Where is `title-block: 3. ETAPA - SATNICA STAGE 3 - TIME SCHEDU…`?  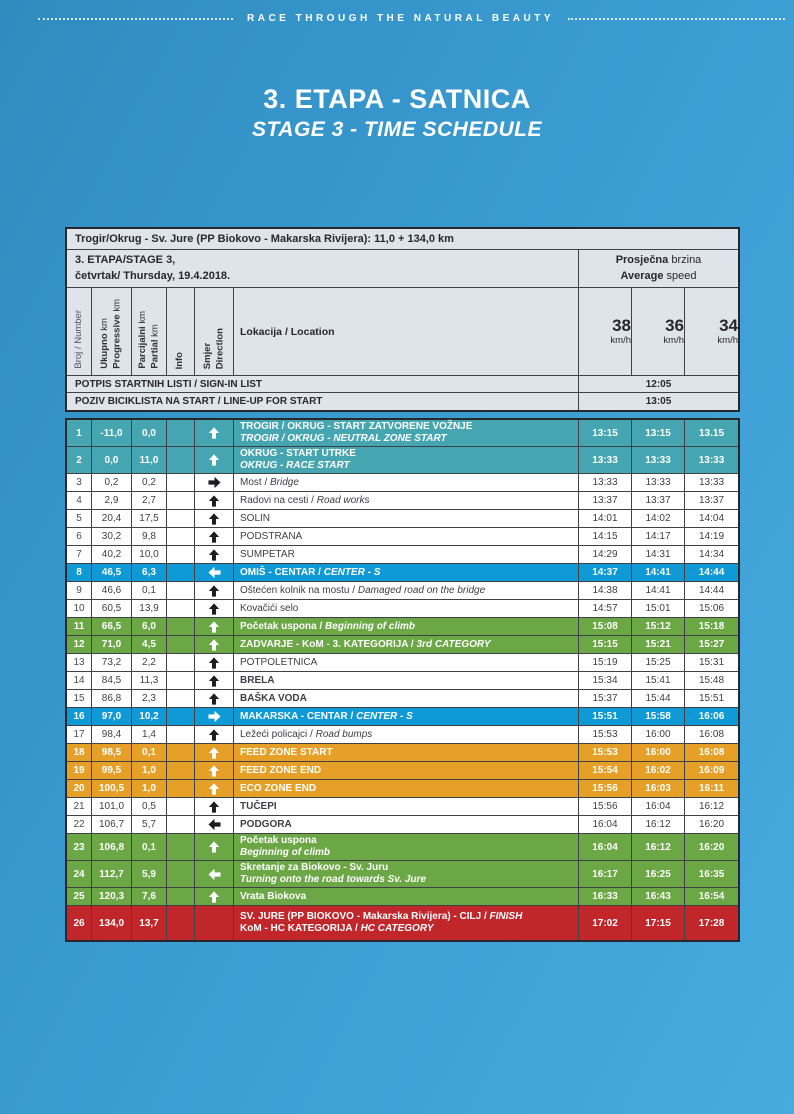 title-block: 3. ETAPA - SATNICA STAGE 3 - TIME SCHEDU… is located at coordinates (397, 113).